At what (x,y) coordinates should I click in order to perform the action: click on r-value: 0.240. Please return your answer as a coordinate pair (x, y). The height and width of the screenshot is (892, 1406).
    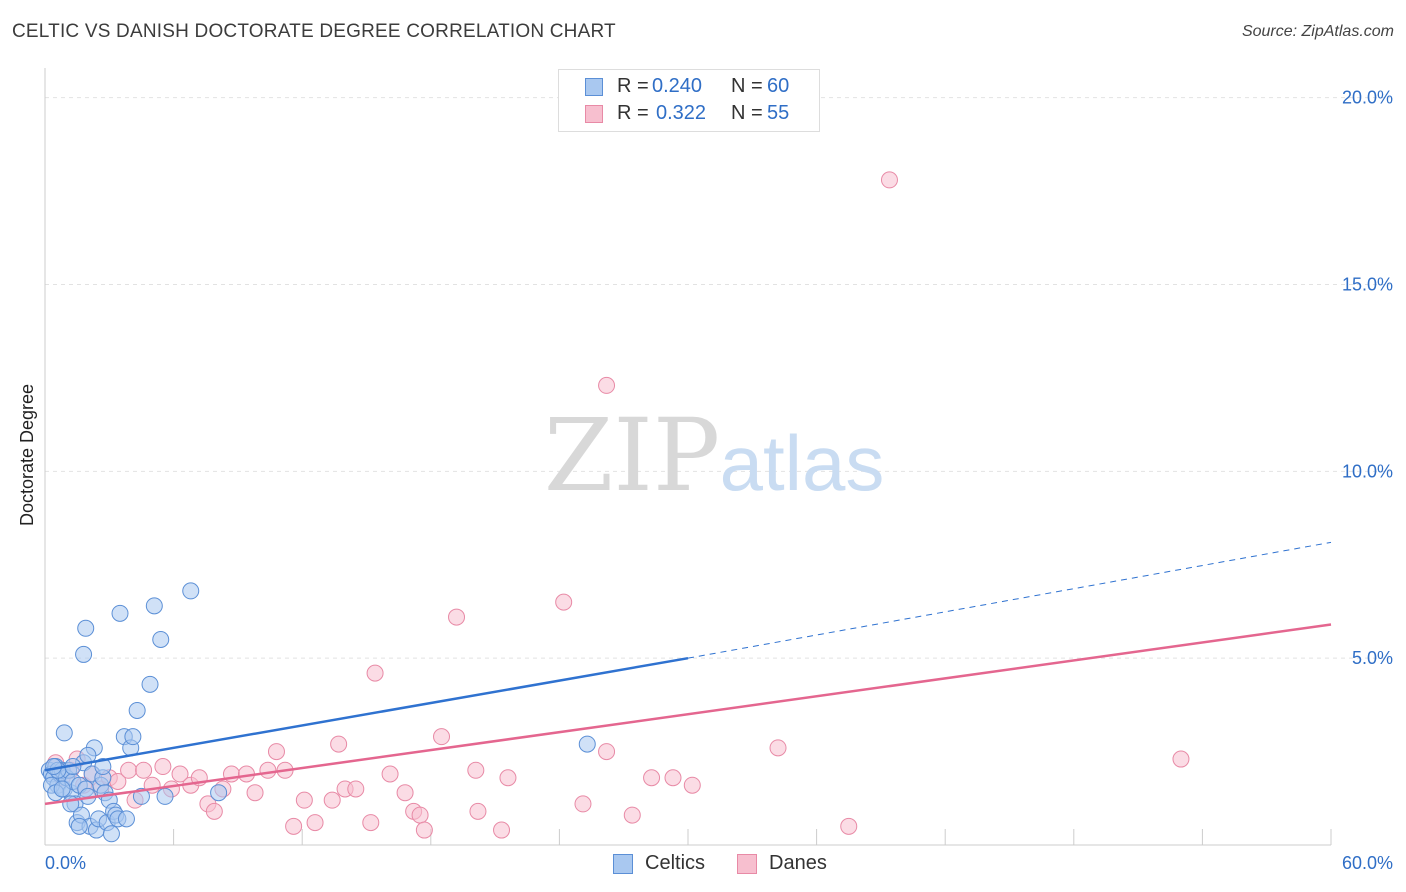
    Looking at the image, I should click on (677, 86).